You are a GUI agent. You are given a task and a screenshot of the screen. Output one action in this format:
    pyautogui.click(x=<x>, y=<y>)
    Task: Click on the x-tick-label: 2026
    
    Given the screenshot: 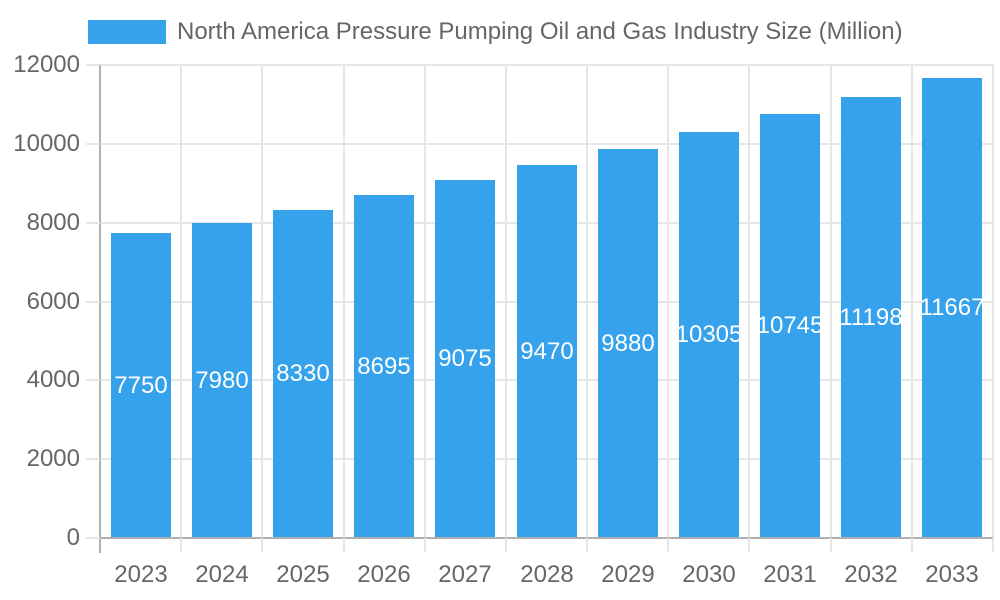 What is the action you would take?
    pyautogui.click(x=384, y=574)
    